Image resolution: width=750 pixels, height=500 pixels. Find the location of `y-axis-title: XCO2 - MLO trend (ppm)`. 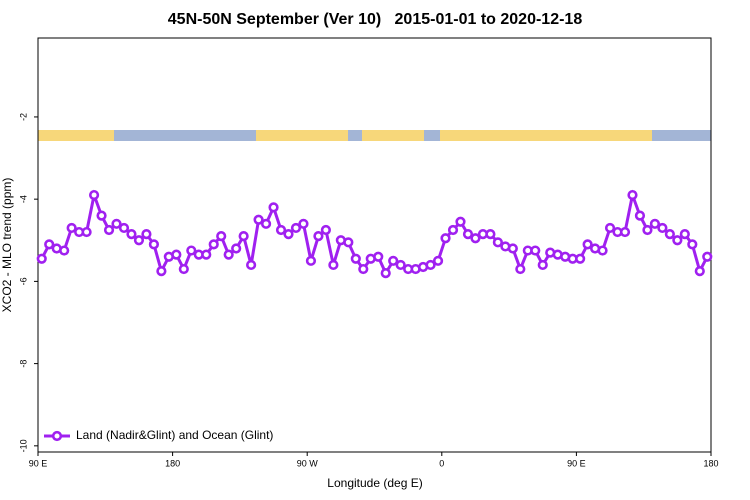

y-axis-title: XCO2 - MLO trend (ppm) is located at coordinates (7, 245).